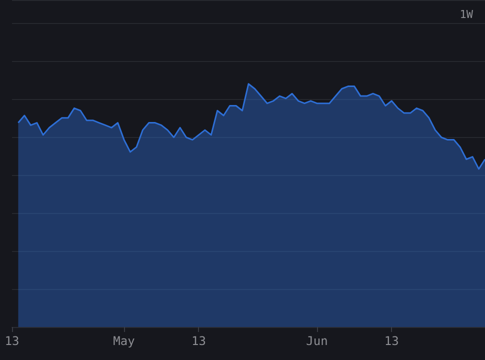  What do you see at coordinates (317, 341) in the screenshot?
I see `x-tick-label: Jun` at bounding box center [317, 341].